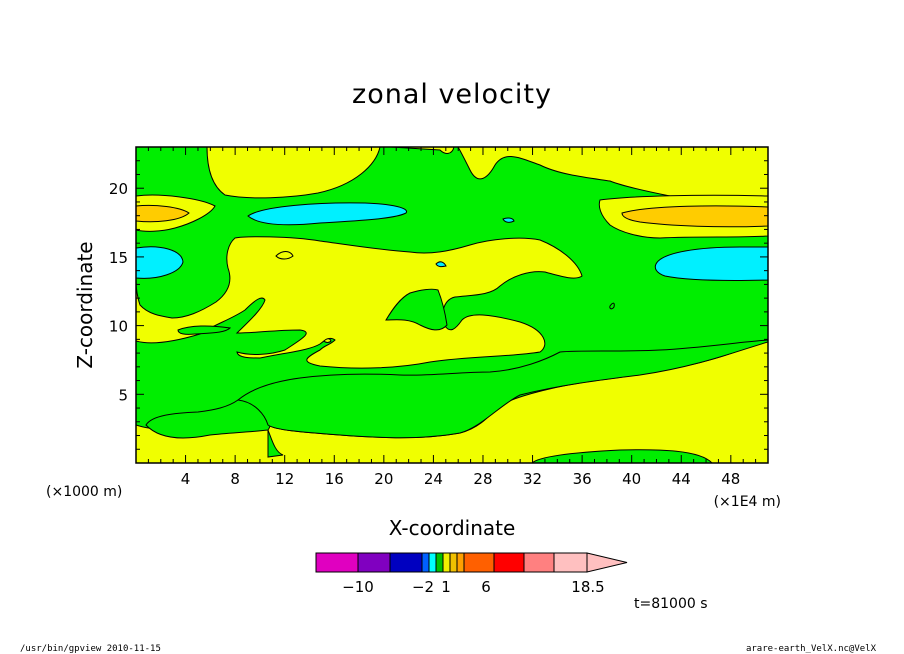 The width and height of the screenshot is (904, 654). What do you see at coordinates (711, 264) in the screenshot?
I see `cyan-patch-right` at bounding box center [711, 264].